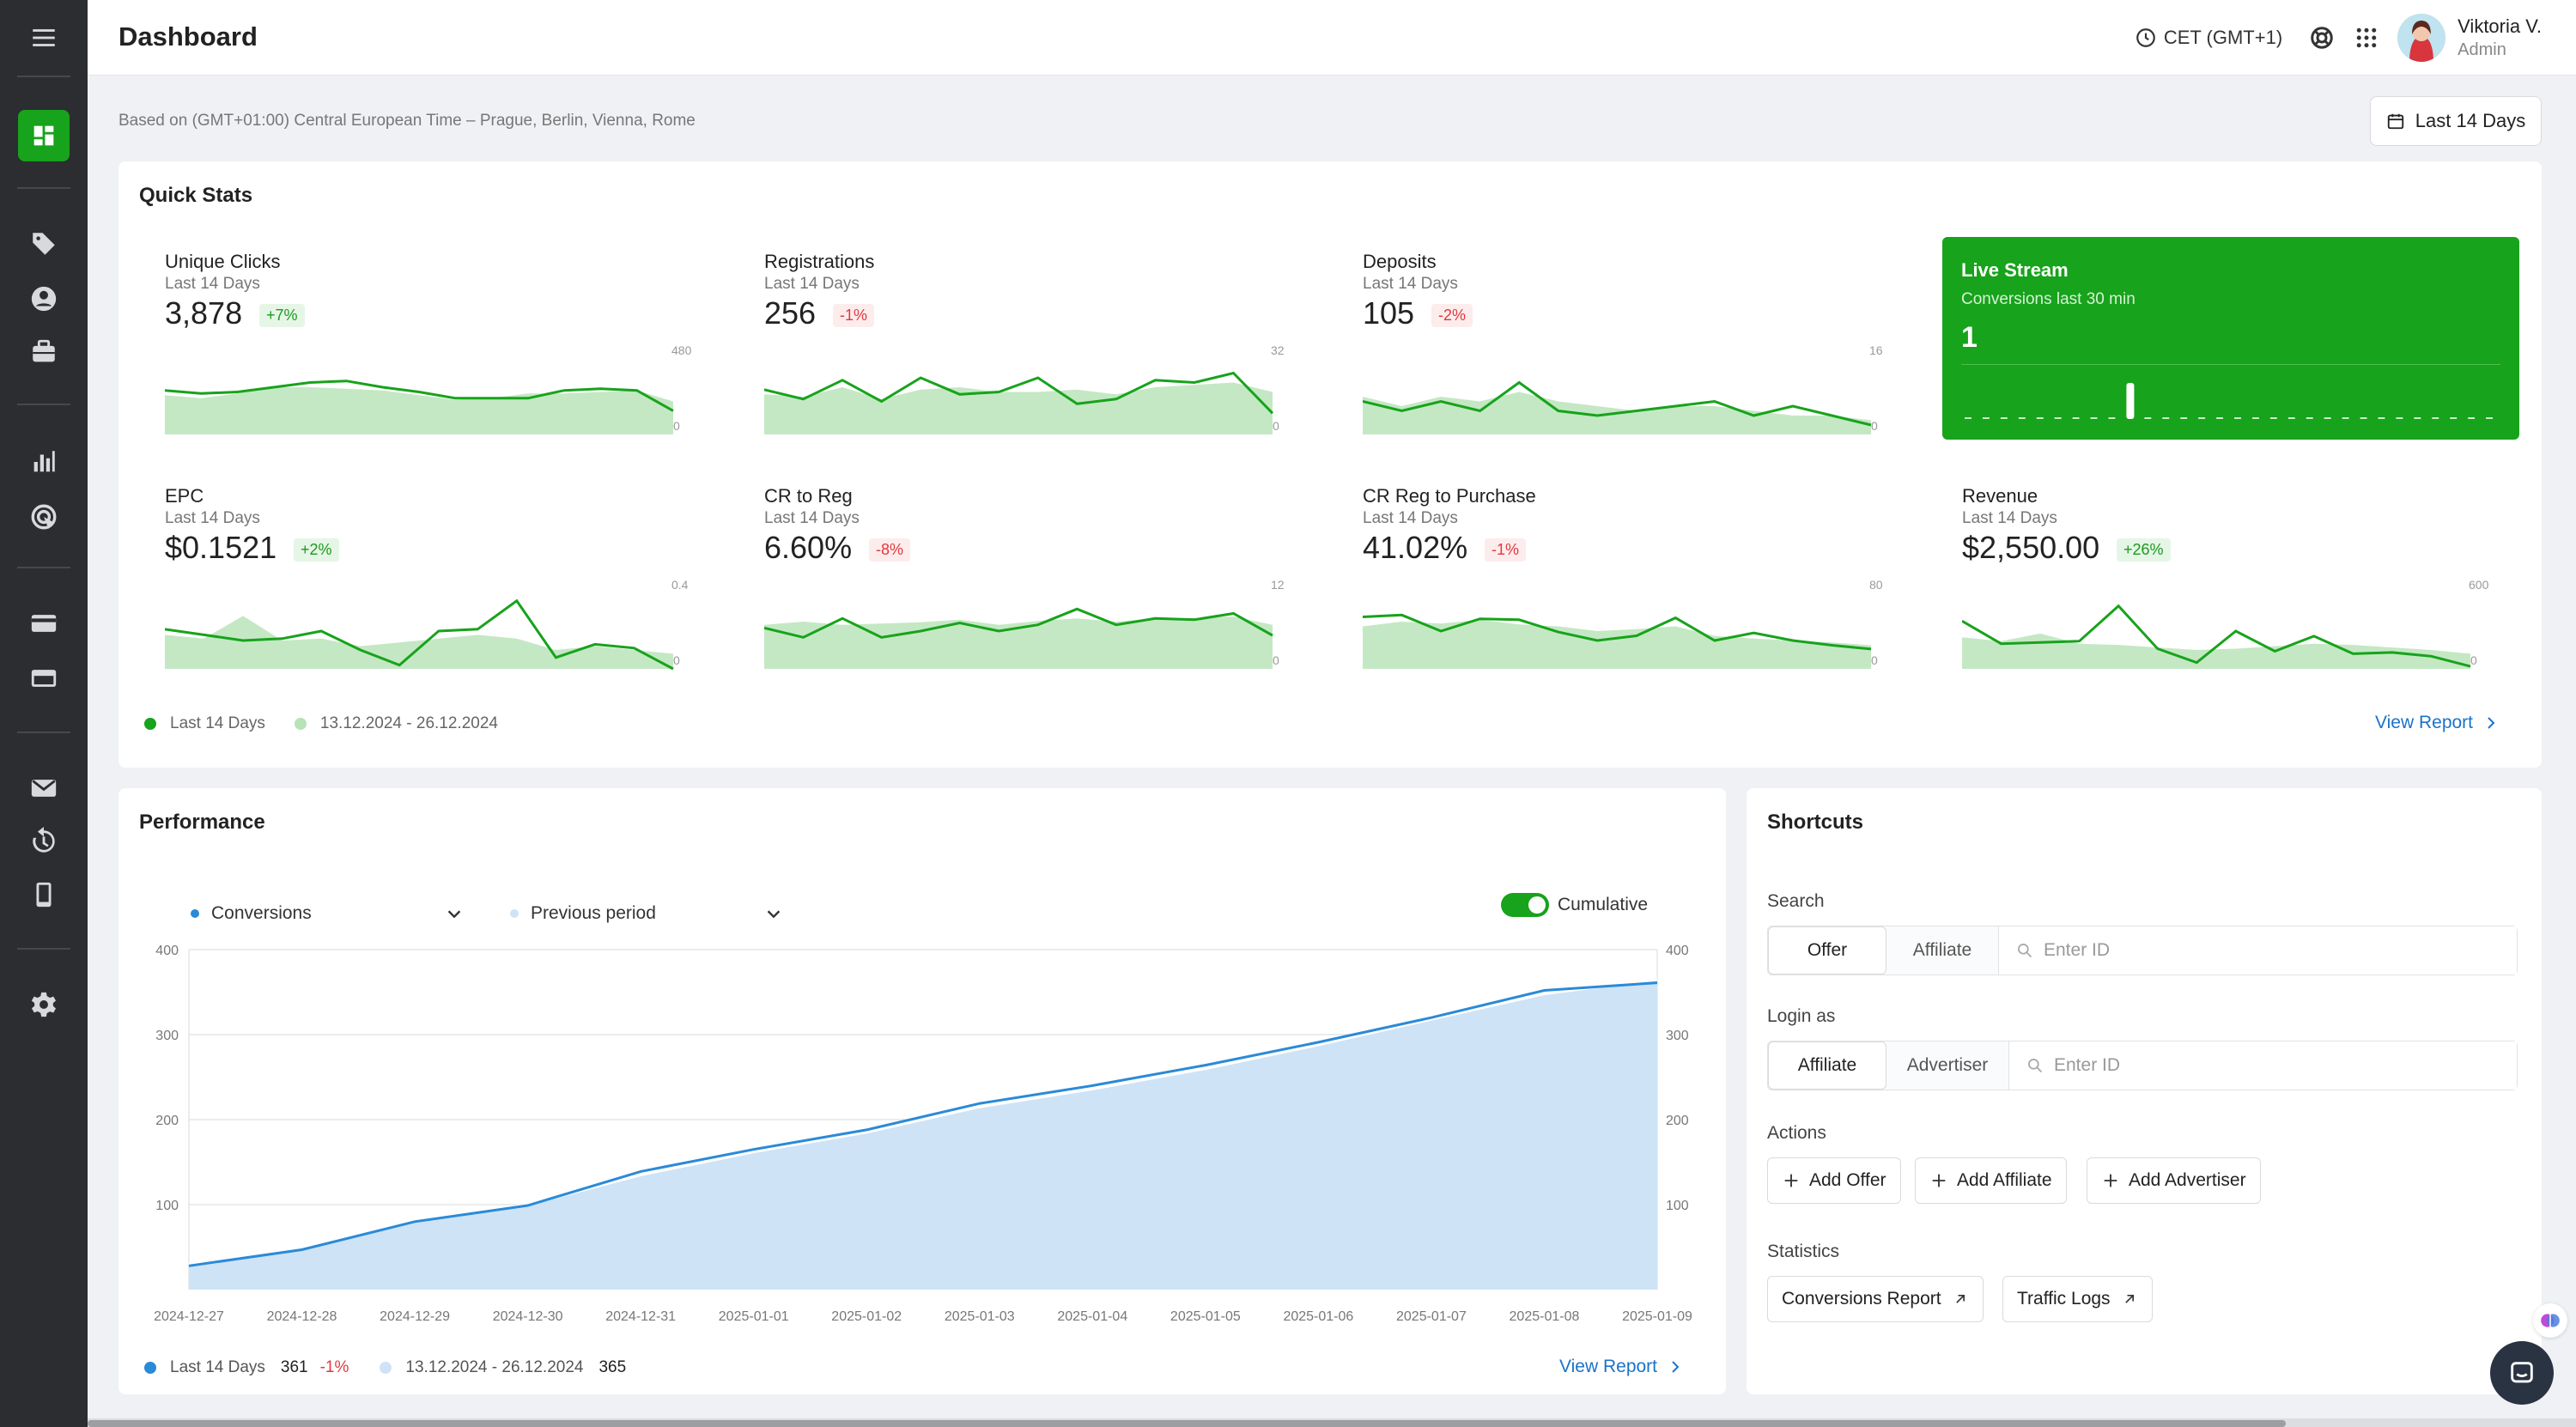 This screenshot has width=2576, height=1427. Describe the element at coordinates (2262, 1065) in the screenshot. I see `login-as-input: Enter ID` at that location.